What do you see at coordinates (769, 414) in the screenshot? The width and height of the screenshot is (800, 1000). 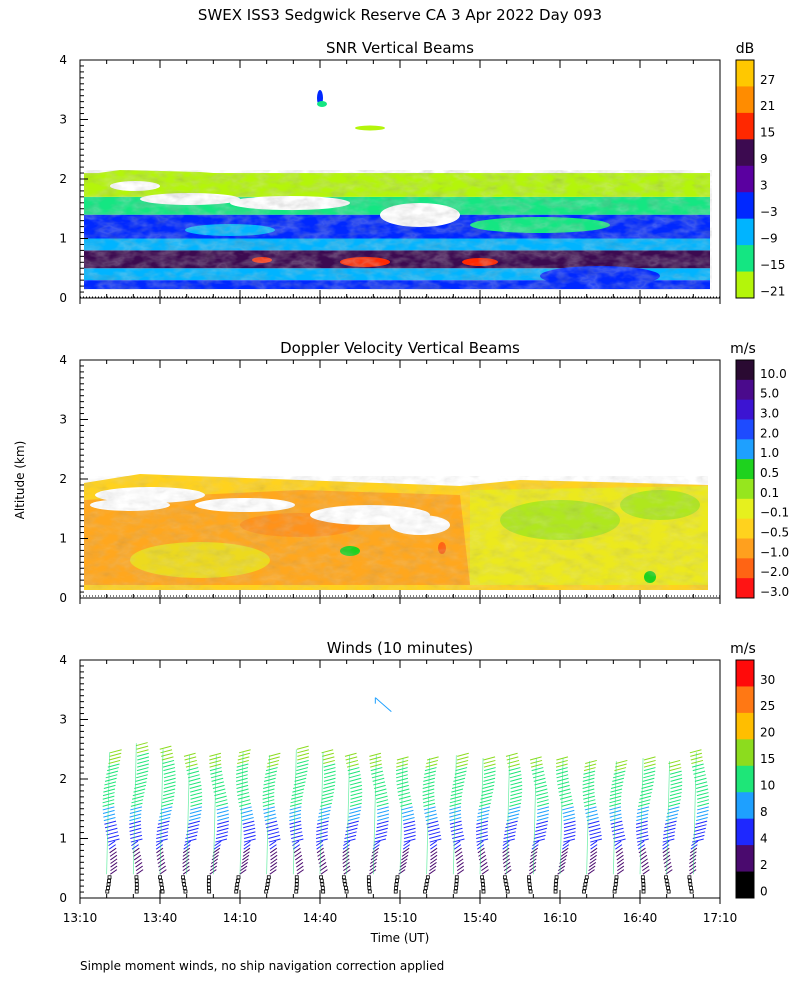 I see `colorbar-label: 3.0` at bounding box center [769, 414].